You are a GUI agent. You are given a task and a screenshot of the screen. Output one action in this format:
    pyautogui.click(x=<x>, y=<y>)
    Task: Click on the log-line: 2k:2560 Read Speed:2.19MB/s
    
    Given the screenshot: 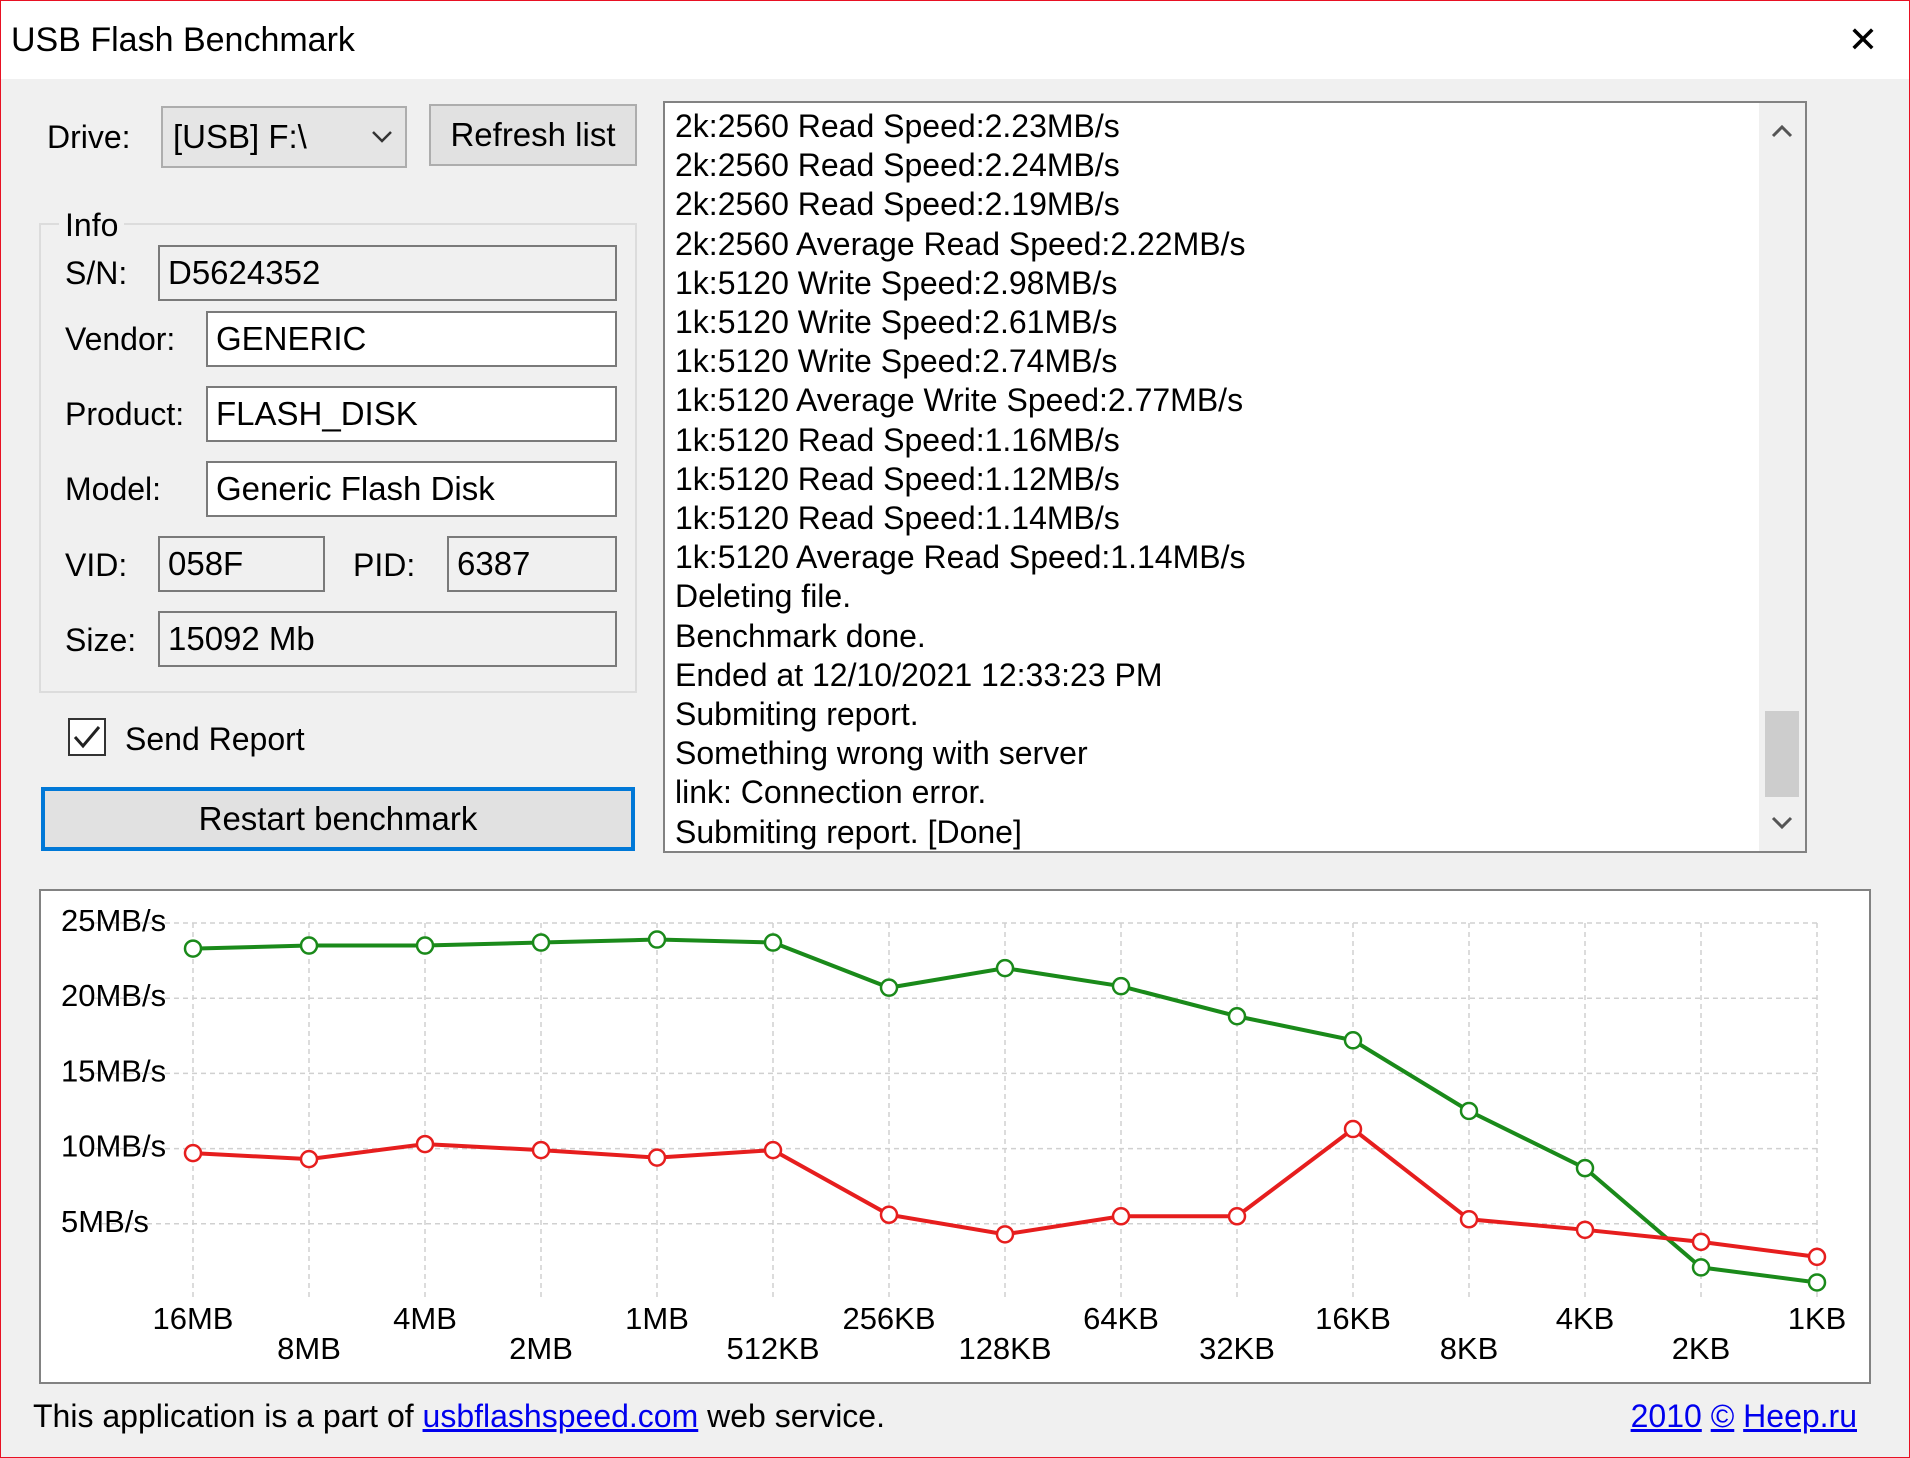 What is the action you would take?
    pyautogui.click(x=897, y=204)
    